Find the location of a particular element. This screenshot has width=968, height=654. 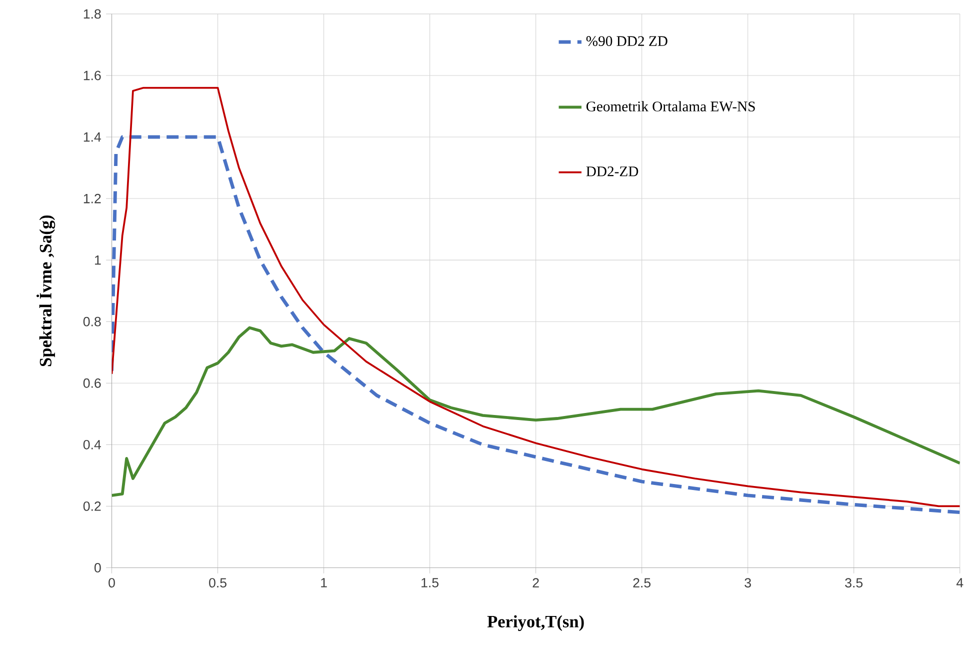

x-tick-label: 4 is located at coordinates (960, 583).